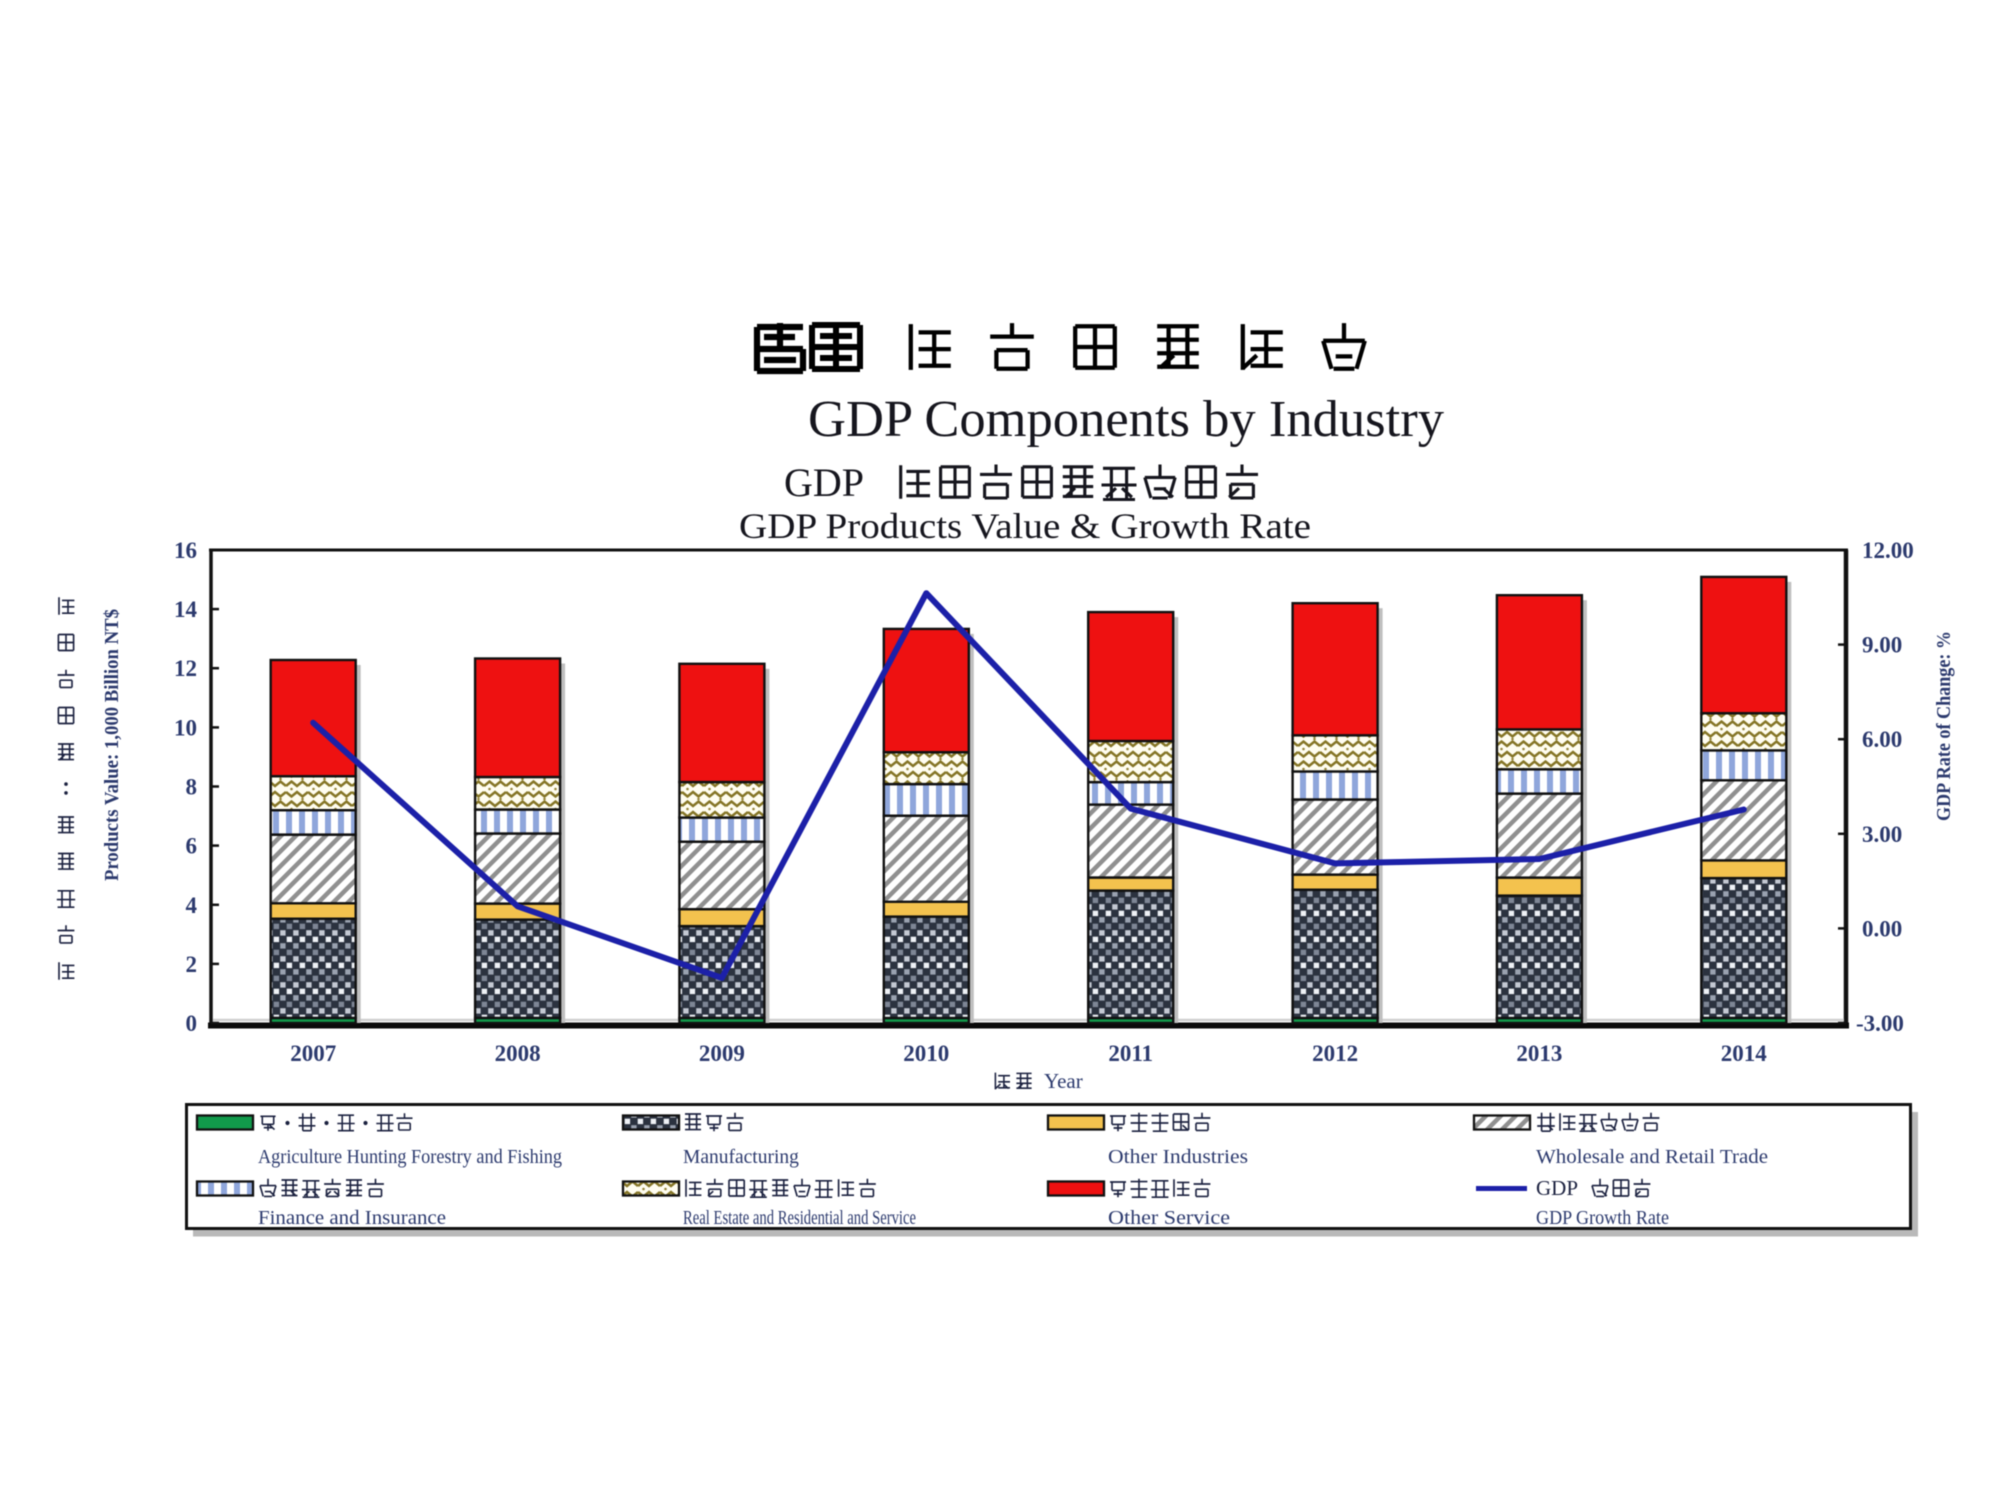 The image size is (2000, 1500). I want to click on svg-text: GDP Growth Rate, so click(1602, 1218).